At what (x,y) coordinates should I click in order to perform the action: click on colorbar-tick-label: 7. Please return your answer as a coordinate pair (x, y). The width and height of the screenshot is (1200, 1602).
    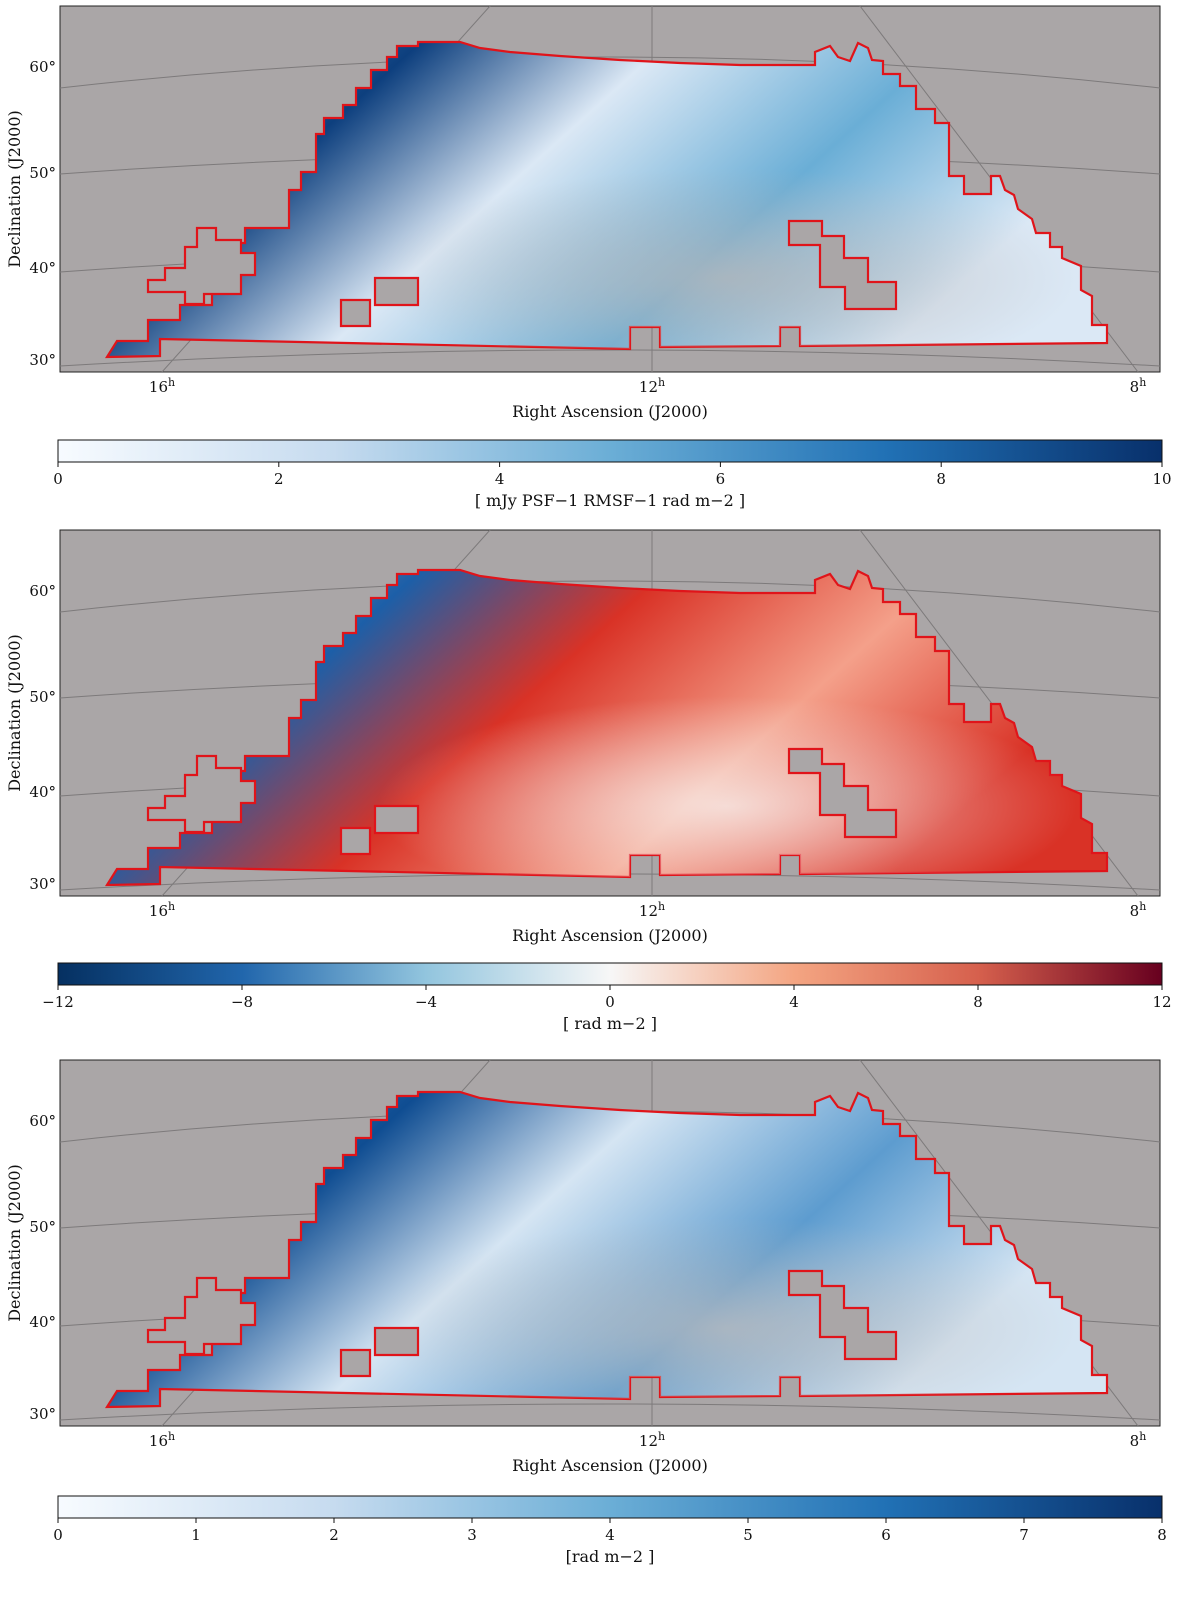
    Looking at the image, I should click on (1024, 1535).